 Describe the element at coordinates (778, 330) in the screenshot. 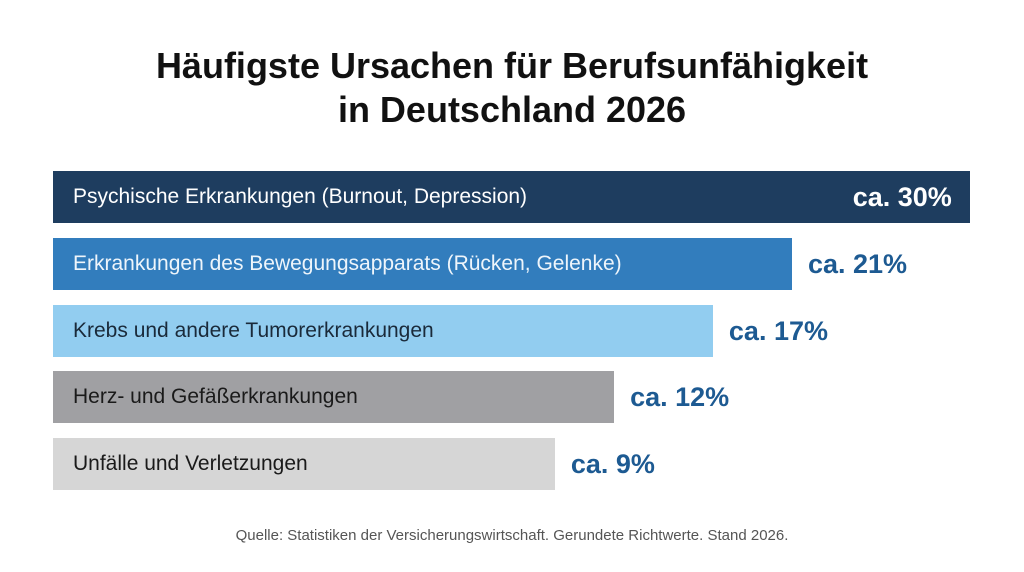

I see `value-label: ca. 17%` at that location.